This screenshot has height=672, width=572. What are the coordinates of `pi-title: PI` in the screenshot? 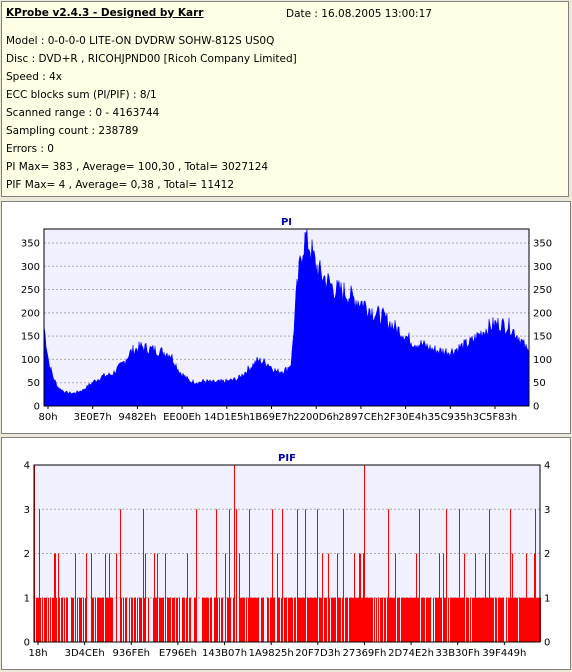 It's located at (286, 222).